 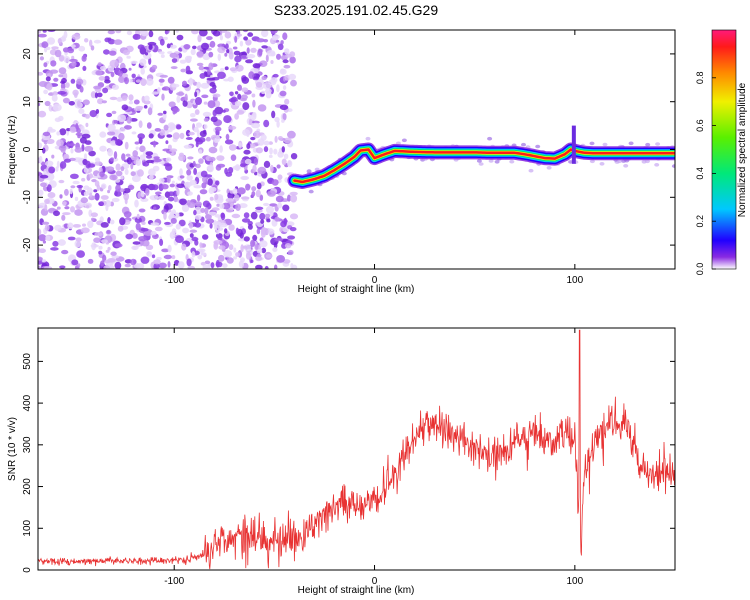 What do you see at coordinates (700, 173) in the screenshot?
I see `colorbar-tick-label: 0.4` at bounding box center [700, 173].